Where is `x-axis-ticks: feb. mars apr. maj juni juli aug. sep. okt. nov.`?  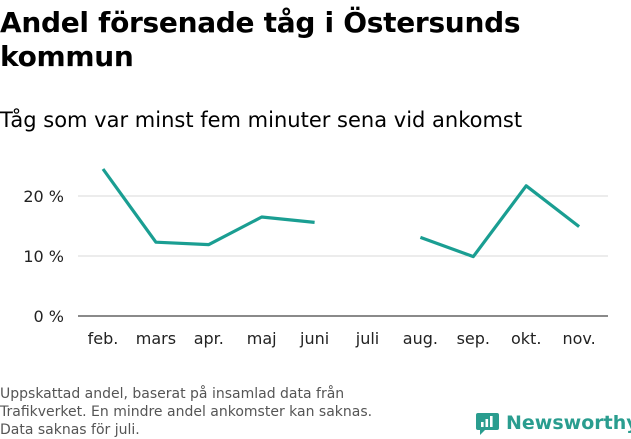 x-axis-ticks: feb. mars apr. maj juni juli aug. sep. okt. nov. is located at coordinates (342, 338).